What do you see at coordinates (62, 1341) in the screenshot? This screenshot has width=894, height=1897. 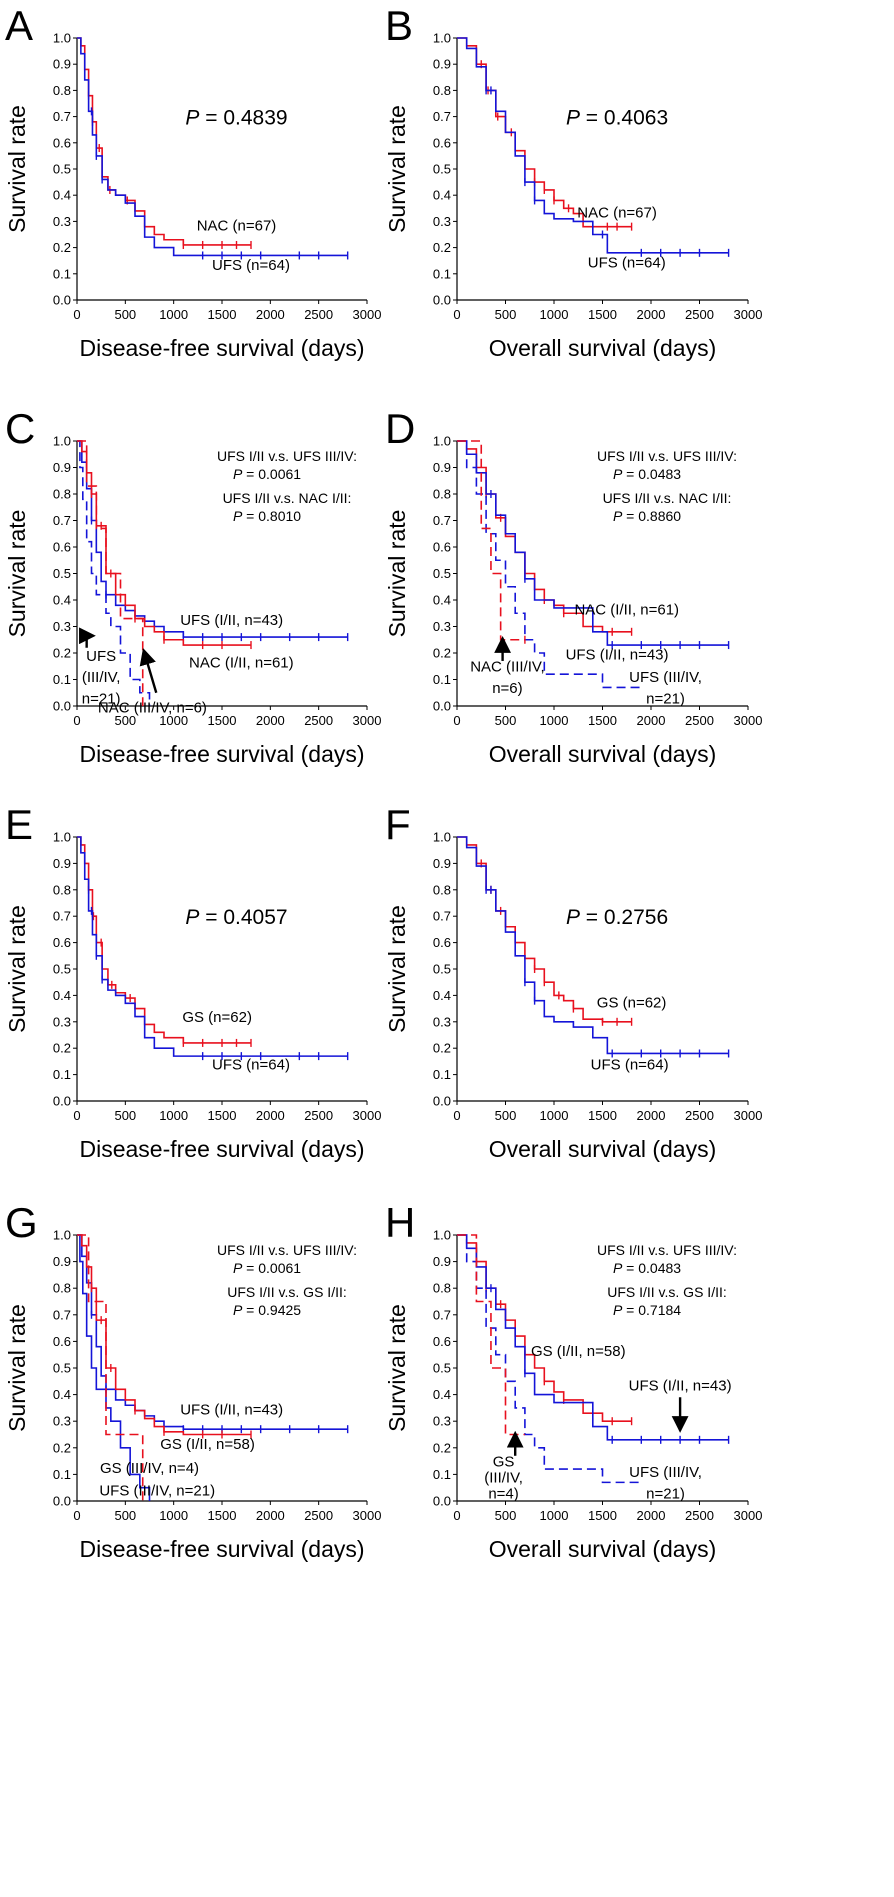 I see `y-tick-label: 0.6` at bounding box center [62, 1341].